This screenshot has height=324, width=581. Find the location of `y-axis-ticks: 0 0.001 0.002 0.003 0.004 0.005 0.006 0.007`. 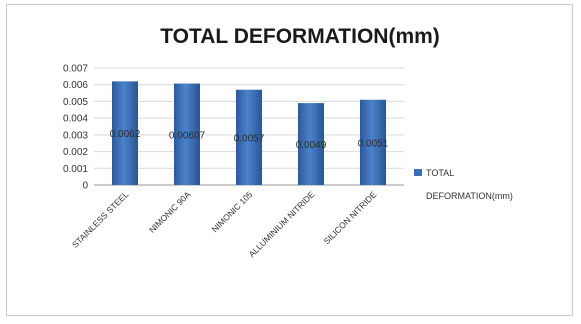

y-axis-ticks: 0 0.001 0.002 0.003 0.004 0.005 0.006 0.007 is located at coordinates (75, 128).